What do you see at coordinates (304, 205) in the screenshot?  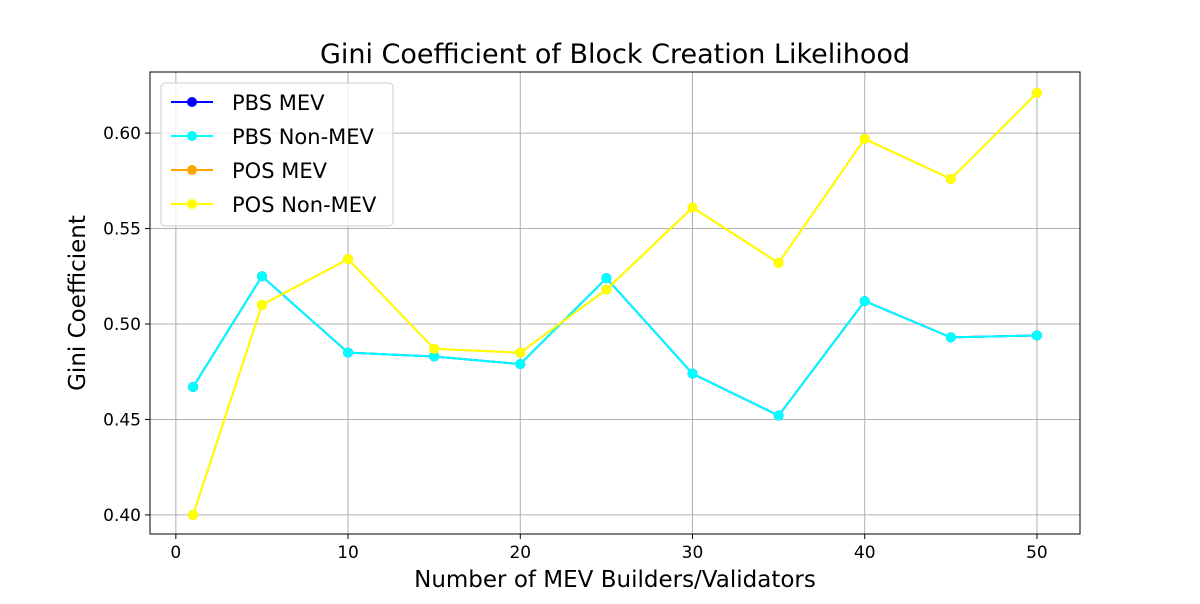 I see `legend-label: POS Non-MEV` at bounding box center [304, 205].